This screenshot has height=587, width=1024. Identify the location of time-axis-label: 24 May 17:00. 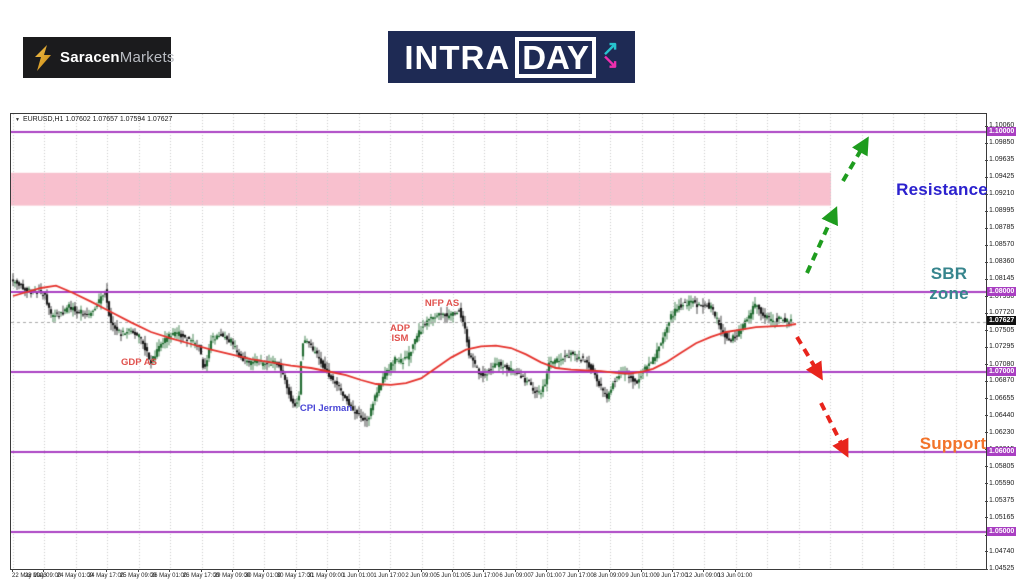
(106, 576).